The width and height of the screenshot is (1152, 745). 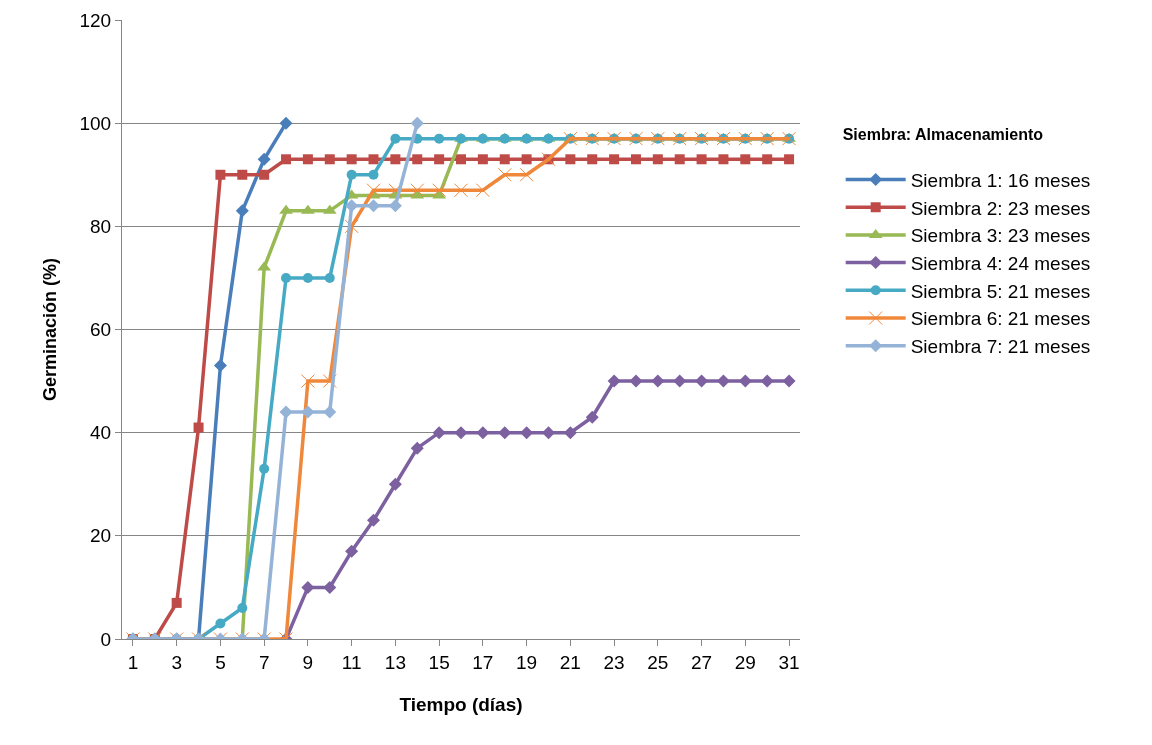 What do you see at coordinates (308, 662) in the screenshot?
I see `x-tick-label: 9` at bounding box center [308, 662].